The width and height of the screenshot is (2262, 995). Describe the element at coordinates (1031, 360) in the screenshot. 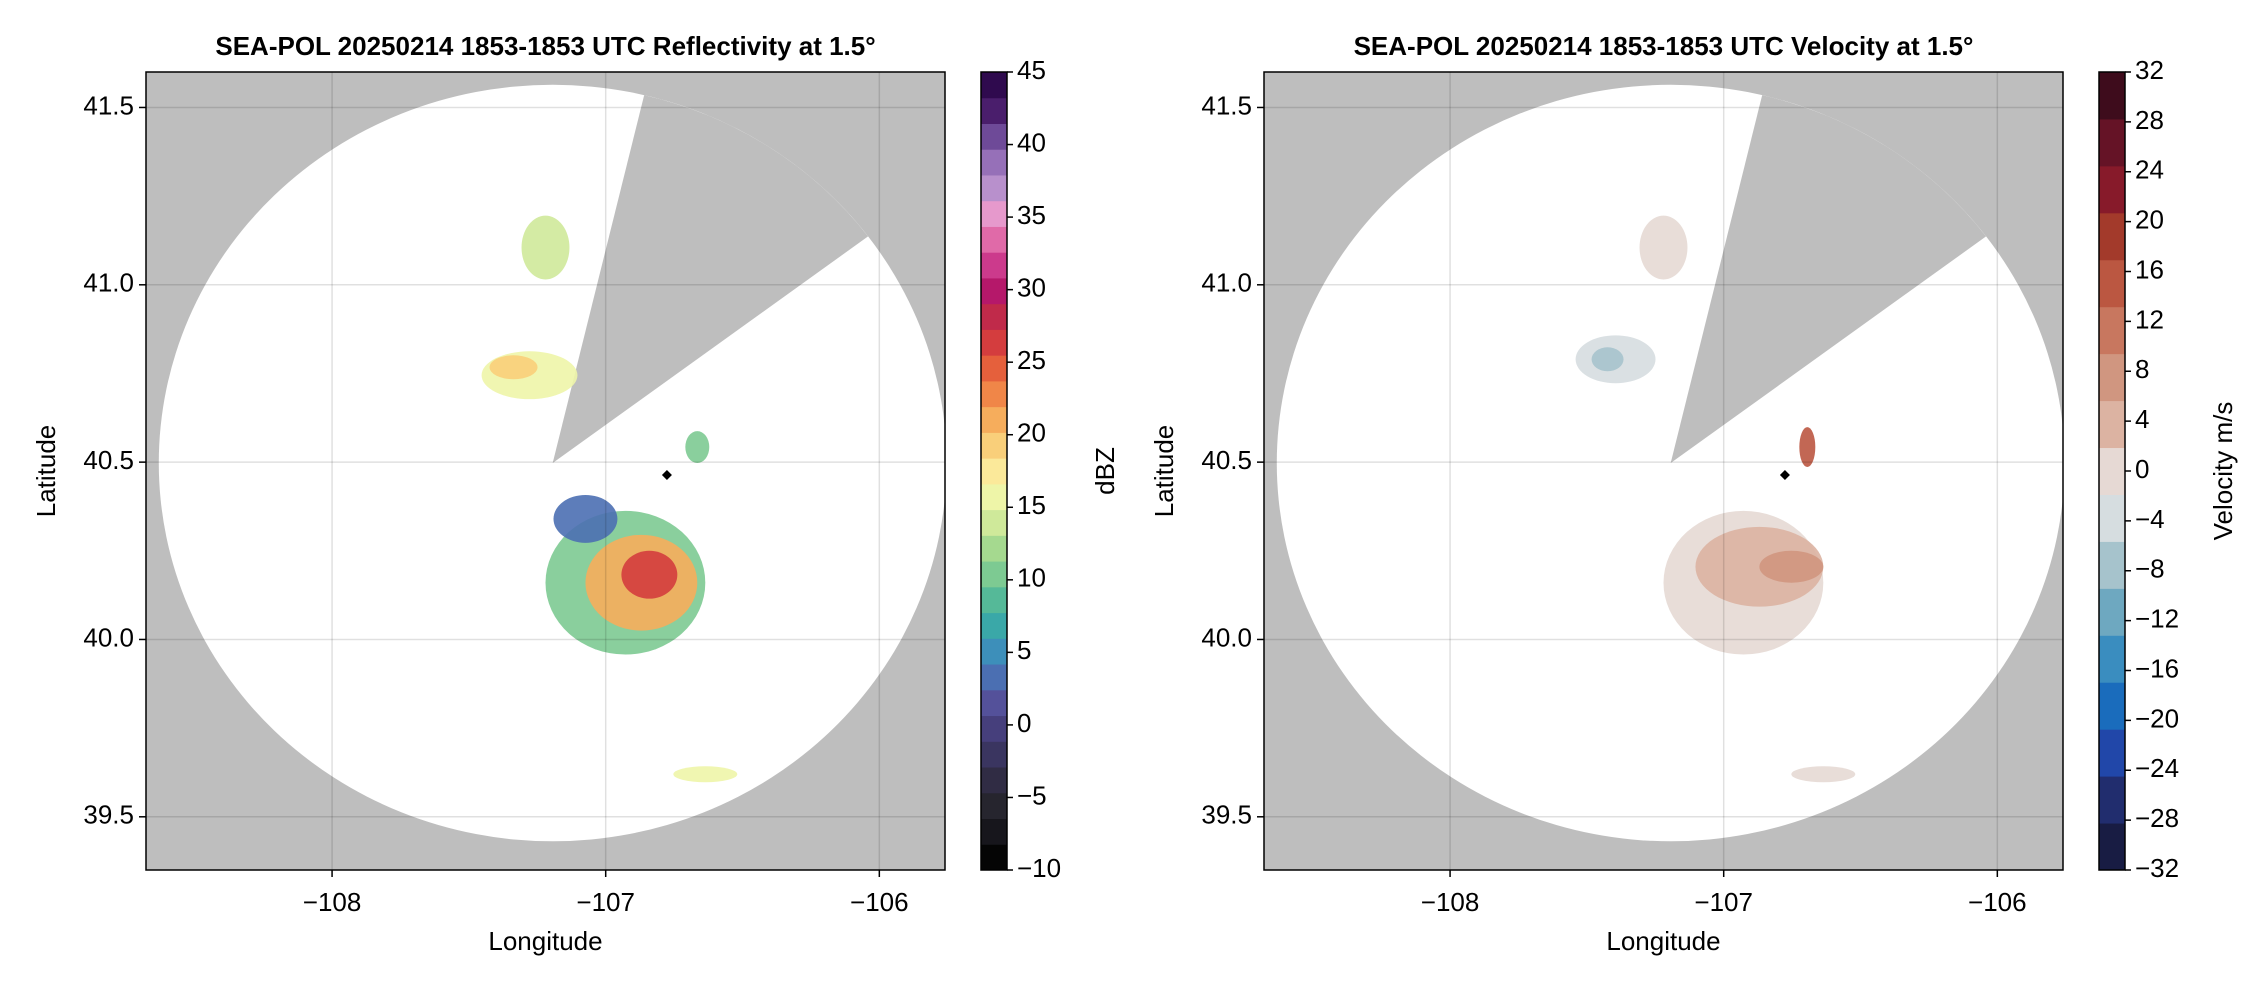

I see `colorbar-tick-label: 25` at that location.